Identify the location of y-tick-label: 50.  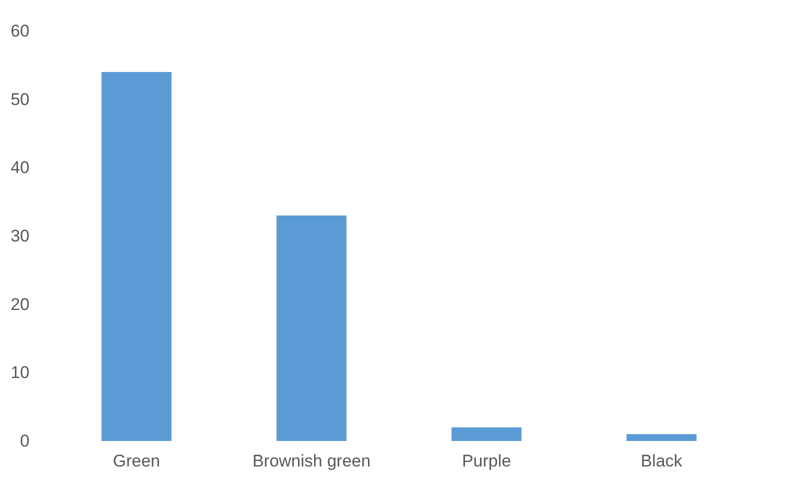
(20, 99).